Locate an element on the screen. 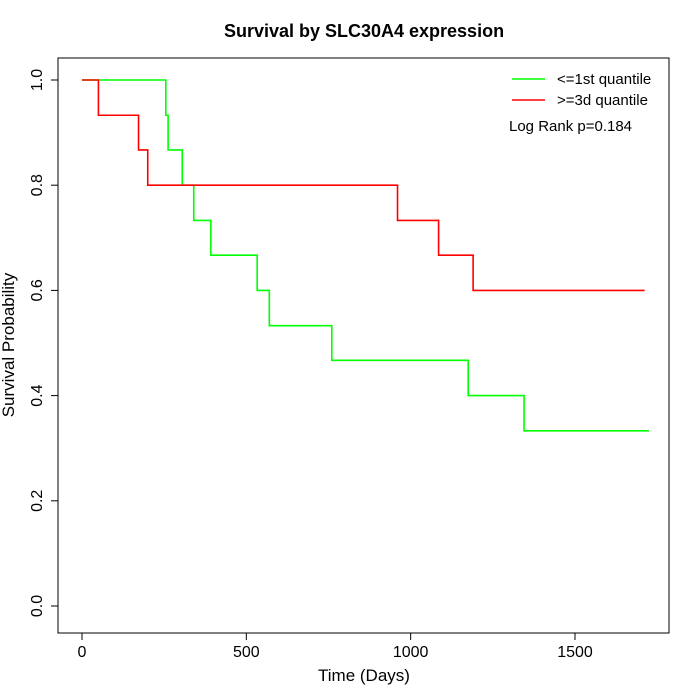 This screenshot has width=700, height=700. y-axis: 0.0 0.2 0.4 0.6 0.8 1.0 is located at coordinates (44, 343).